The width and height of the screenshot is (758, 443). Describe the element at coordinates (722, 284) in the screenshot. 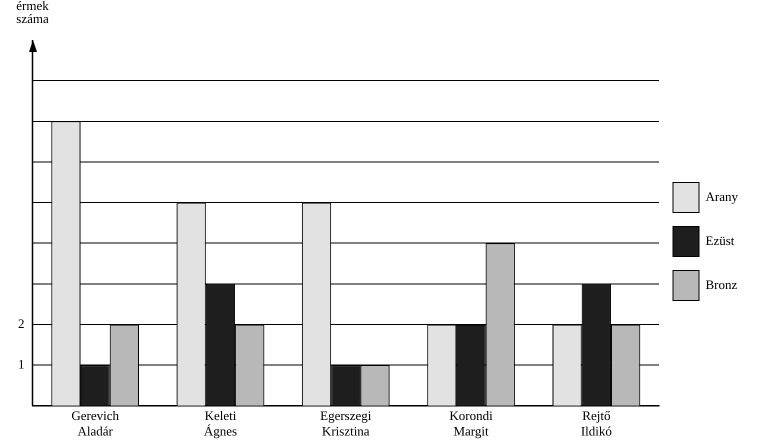

I see `legend-label: Bronz` at that location.